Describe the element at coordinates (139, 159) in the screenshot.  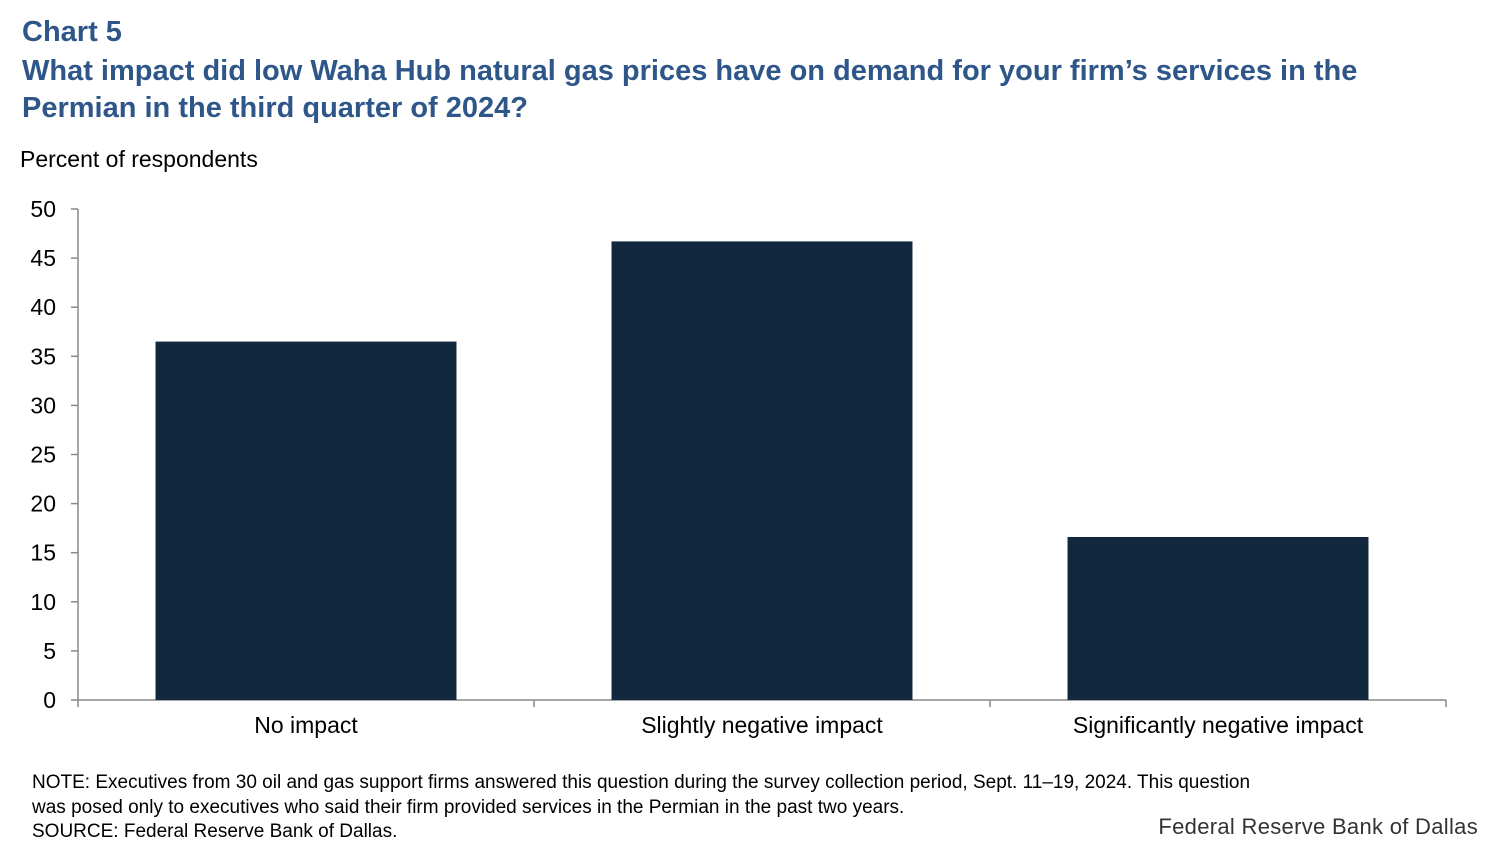
I see `y-axis-label: Percent of respondents` at that location.